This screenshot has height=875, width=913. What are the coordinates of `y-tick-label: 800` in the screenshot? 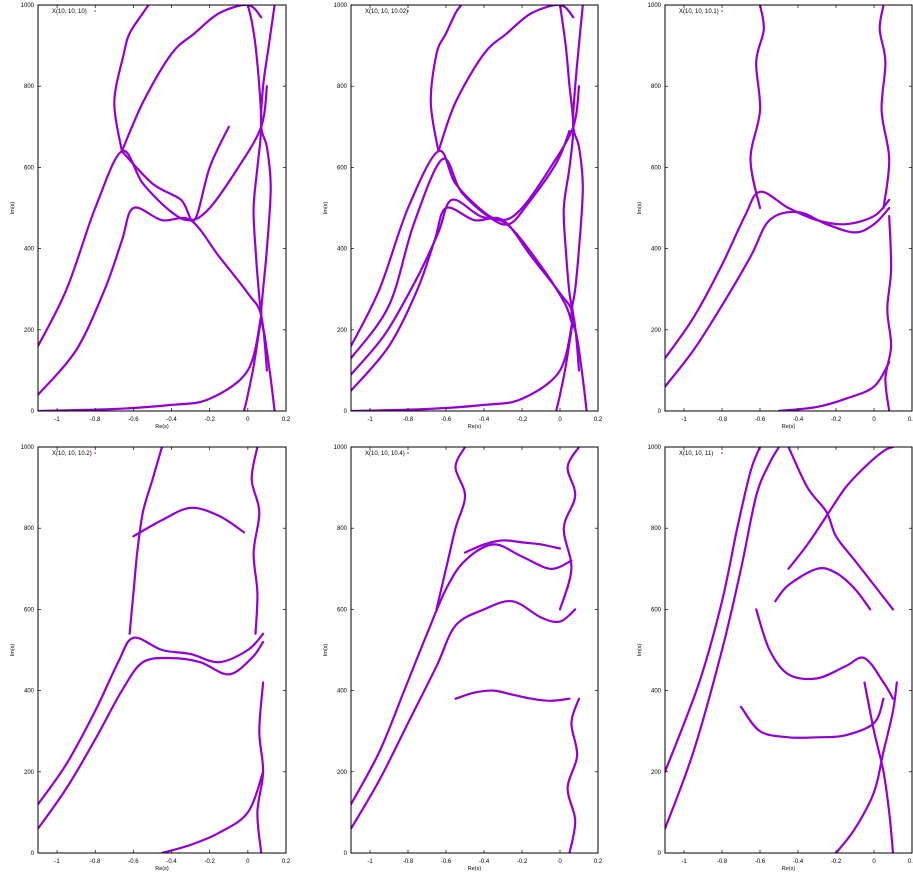 It's located at (656, 87).